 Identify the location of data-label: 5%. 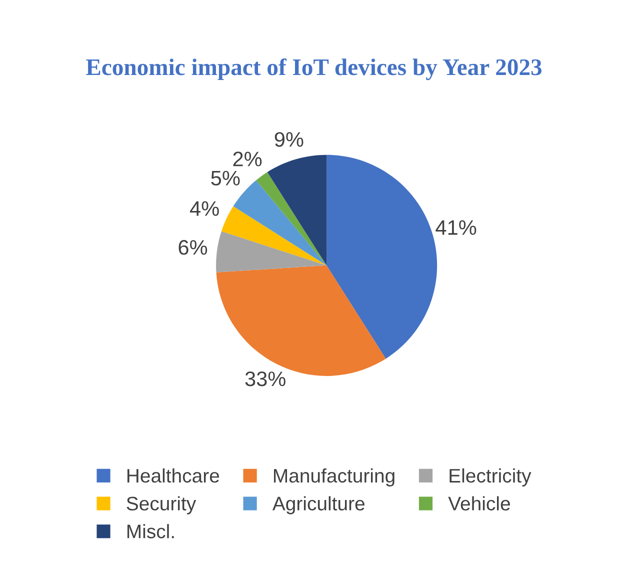
(225, 178).